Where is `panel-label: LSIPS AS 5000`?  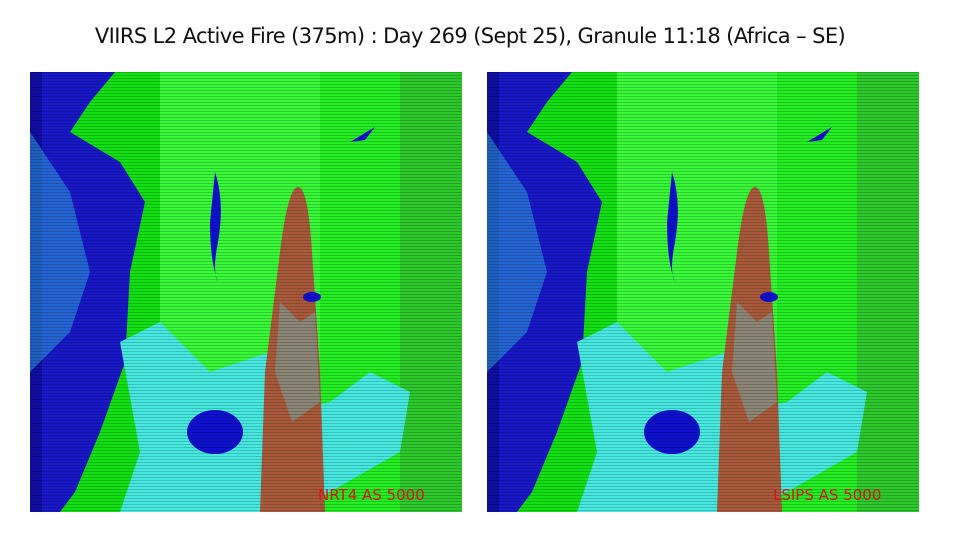 panel-label: LSIPS AS 5000 is located at coordinates (827, 495).